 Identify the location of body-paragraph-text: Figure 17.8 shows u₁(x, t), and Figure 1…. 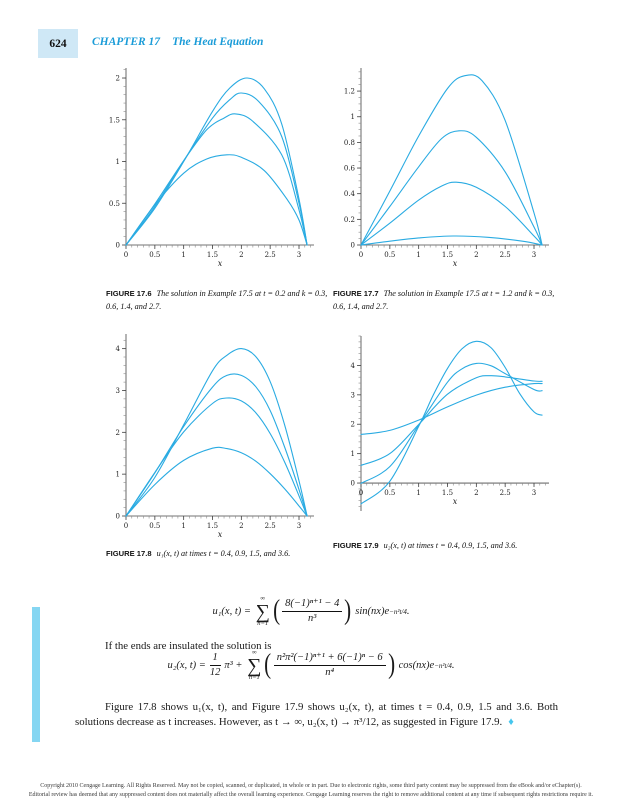
(316, 715).